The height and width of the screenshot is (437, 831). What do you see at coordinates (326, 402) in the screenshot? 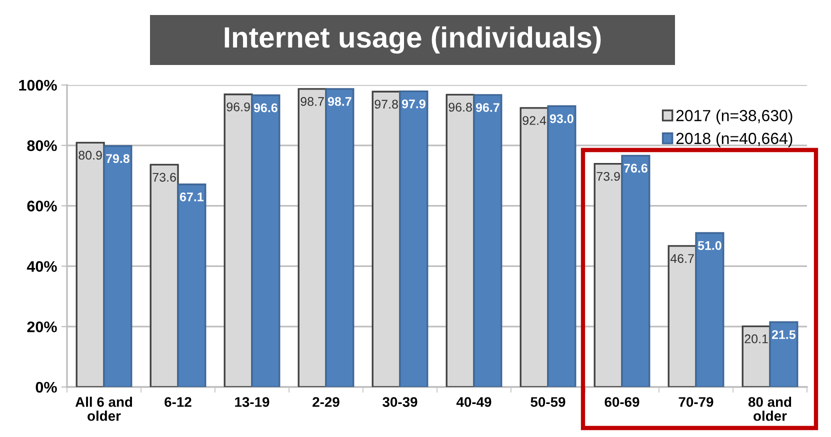
I see `x-tick-label: 2-29` at bounding box center [326, 402].